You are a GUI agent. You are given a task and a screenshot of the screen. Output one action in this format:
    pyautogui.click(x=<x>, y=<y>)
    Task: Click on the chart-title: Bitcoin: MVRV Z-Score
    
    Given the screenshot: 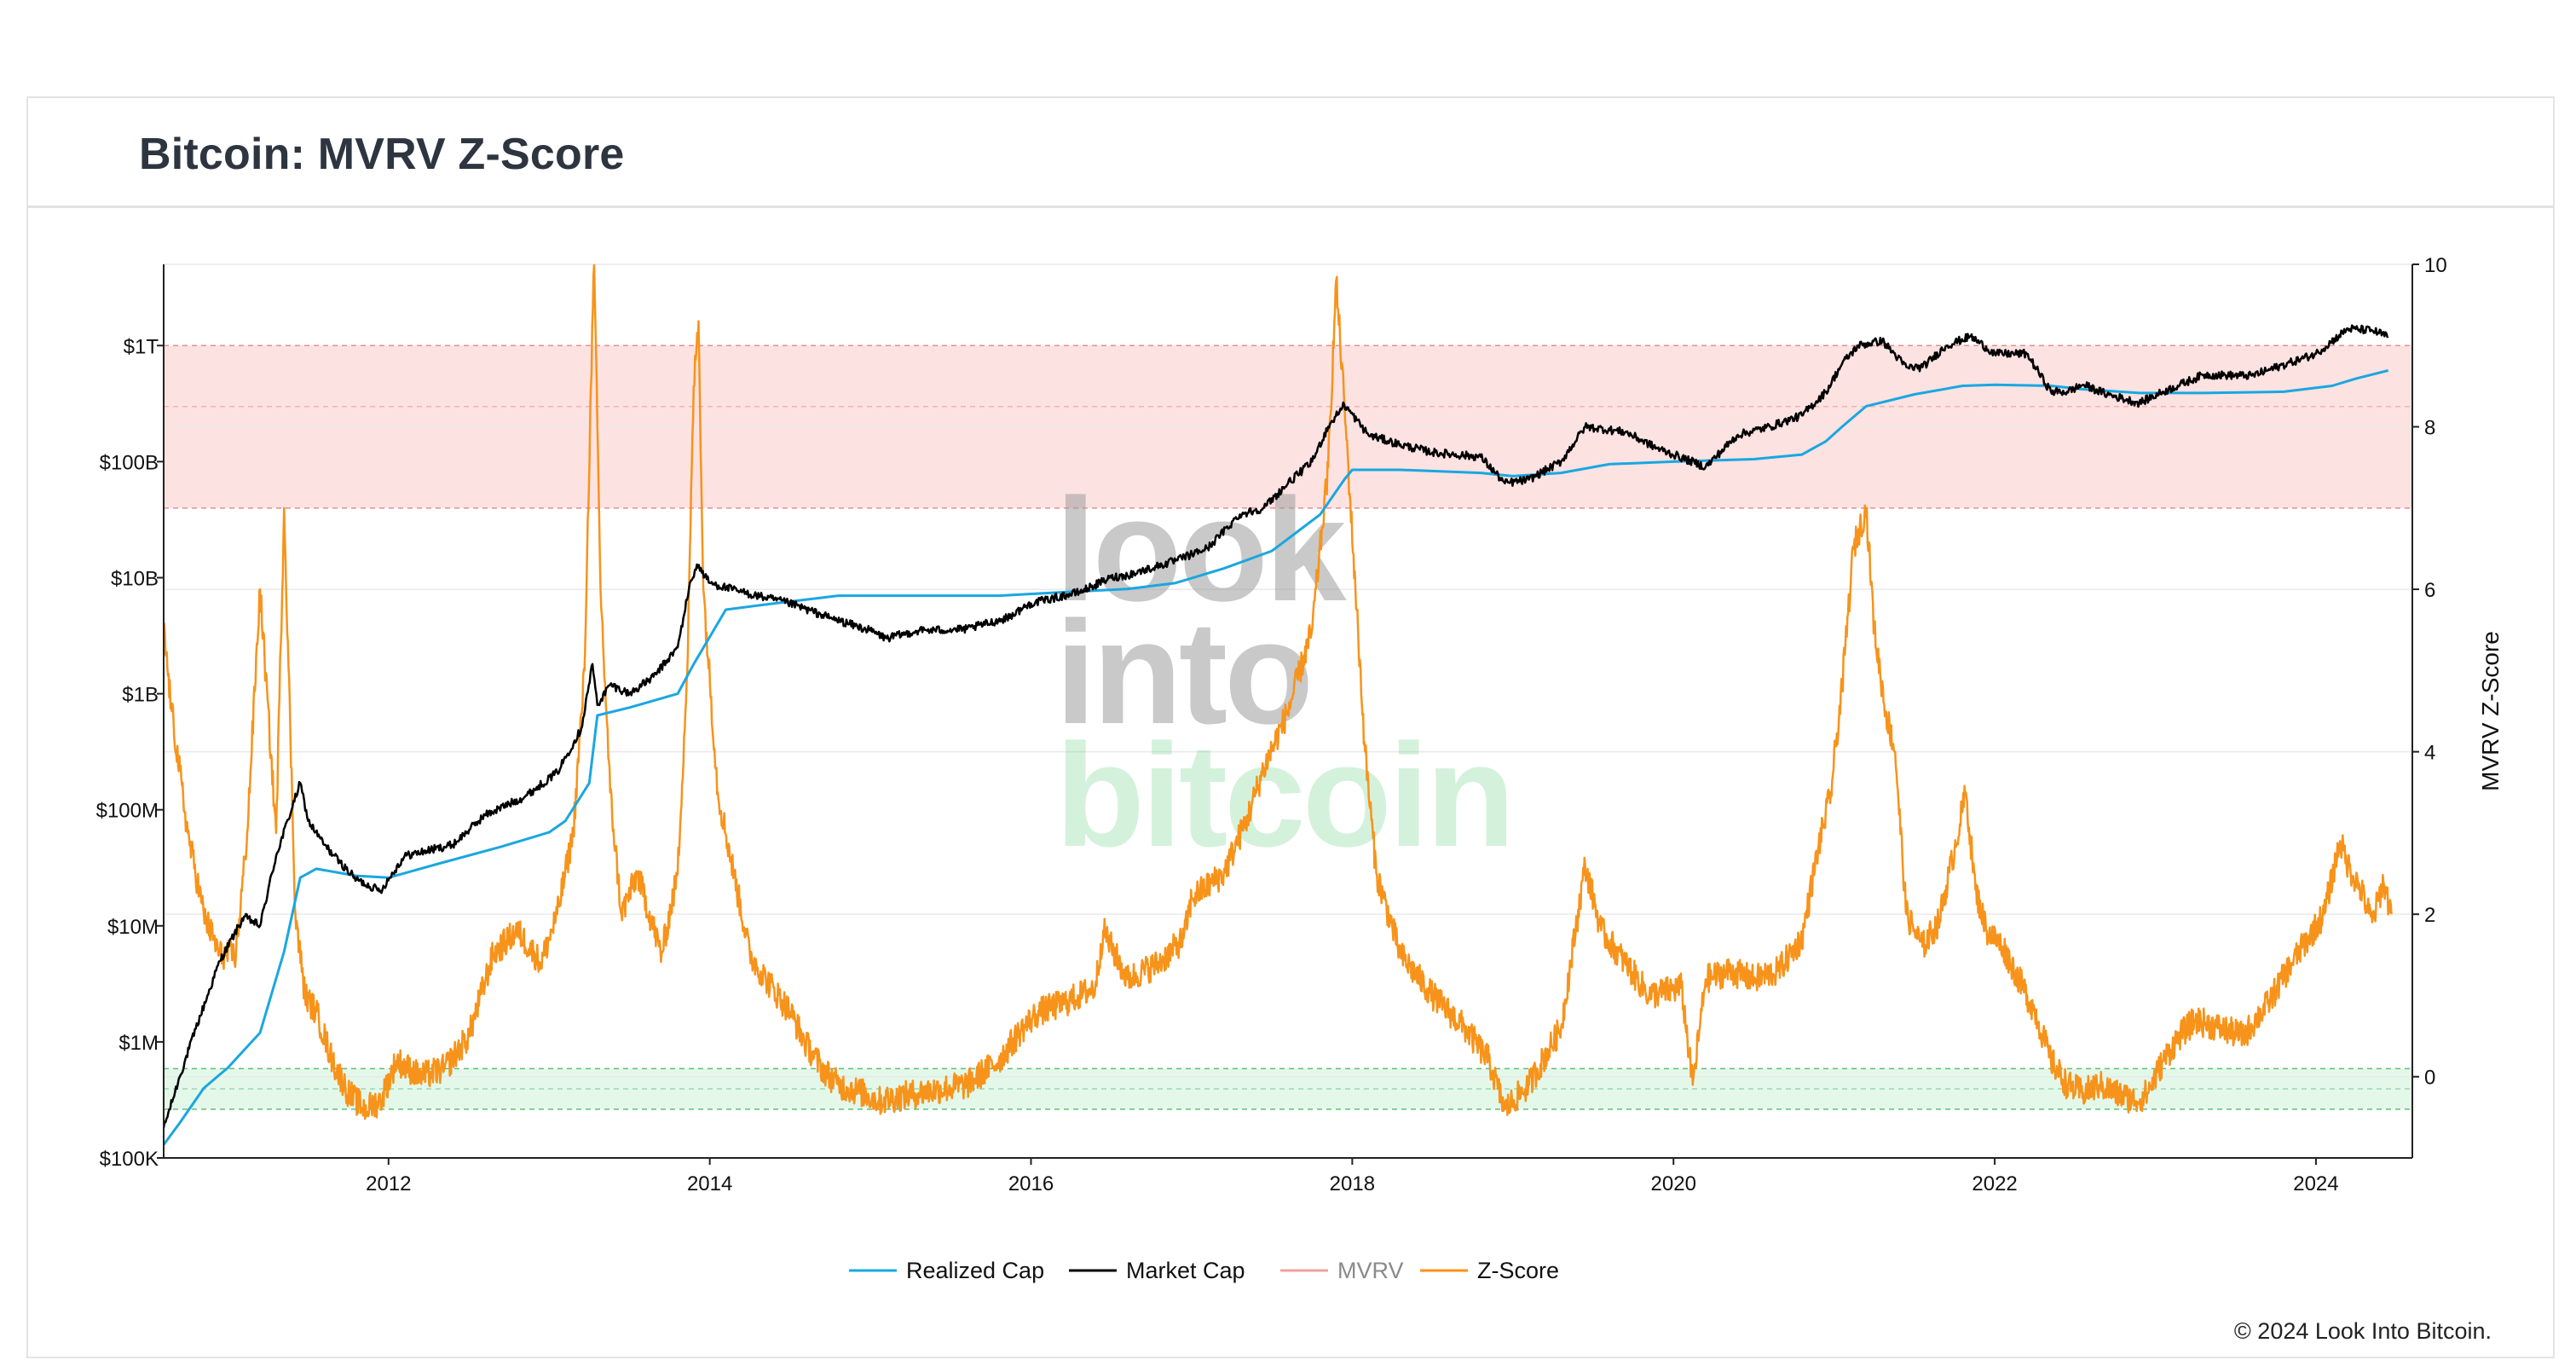 What is the action you would take?
    pyautogui.click(x=382, y=154)
    